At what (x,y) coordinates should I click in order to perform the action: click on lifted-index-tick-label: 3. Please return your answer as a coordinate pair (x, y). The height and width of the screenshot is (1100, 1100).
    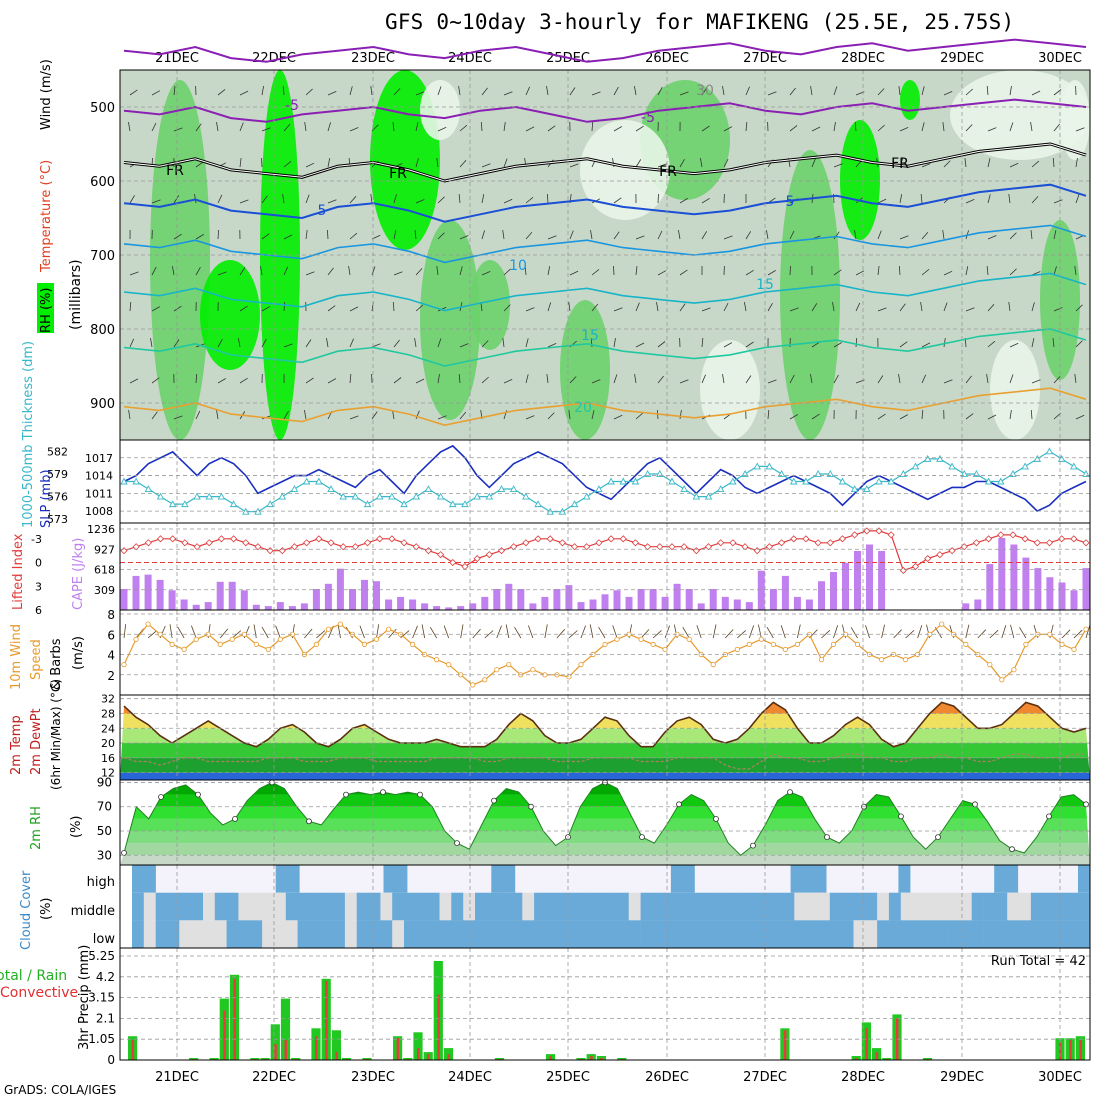
    Looking at the image, I should click on (38, 586).